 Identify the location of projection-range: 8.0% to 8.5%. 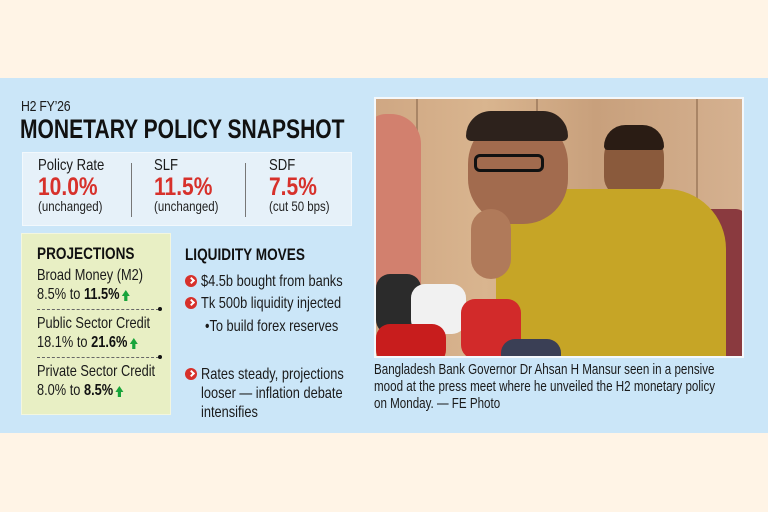
(96, 390).